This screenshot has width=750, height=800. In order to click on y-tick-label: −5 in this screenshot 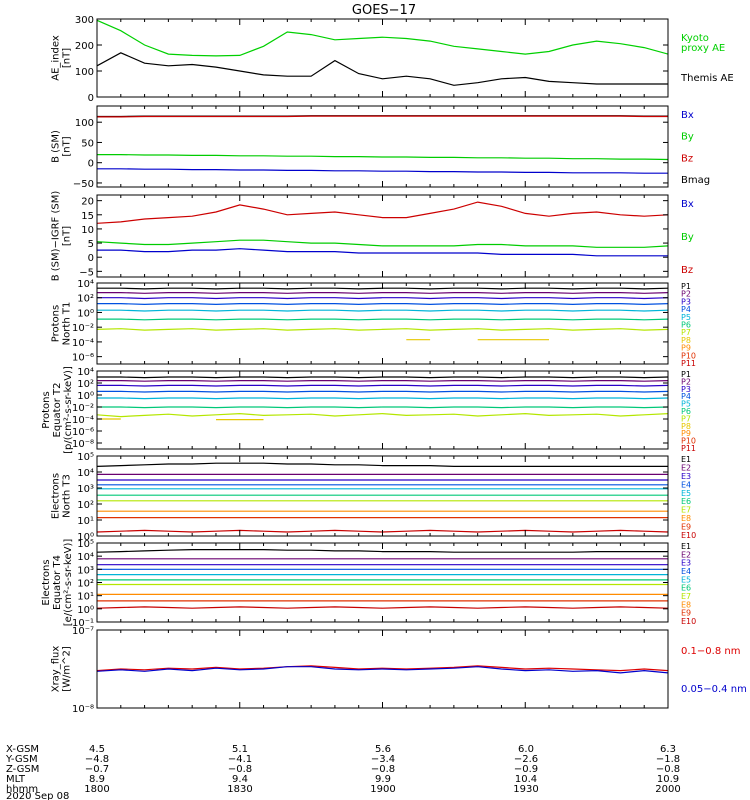, I will do `click(86, 272)`.